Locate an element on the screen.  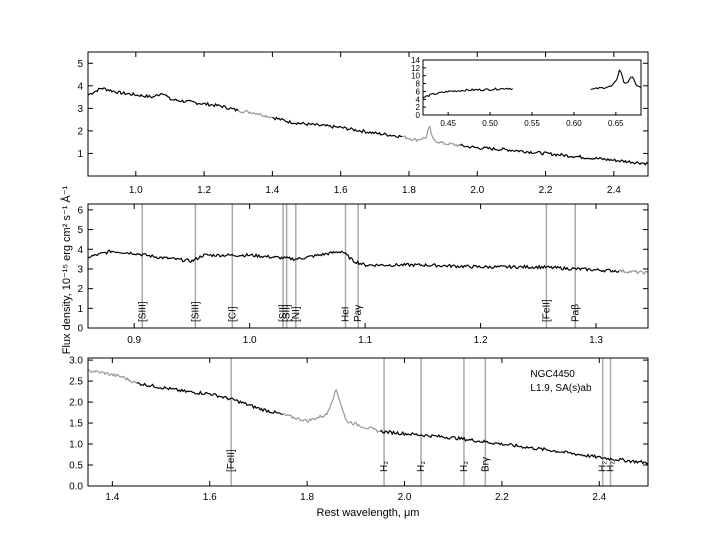
inset-y-tick-label: 14 is located at coordinates (415, 60).